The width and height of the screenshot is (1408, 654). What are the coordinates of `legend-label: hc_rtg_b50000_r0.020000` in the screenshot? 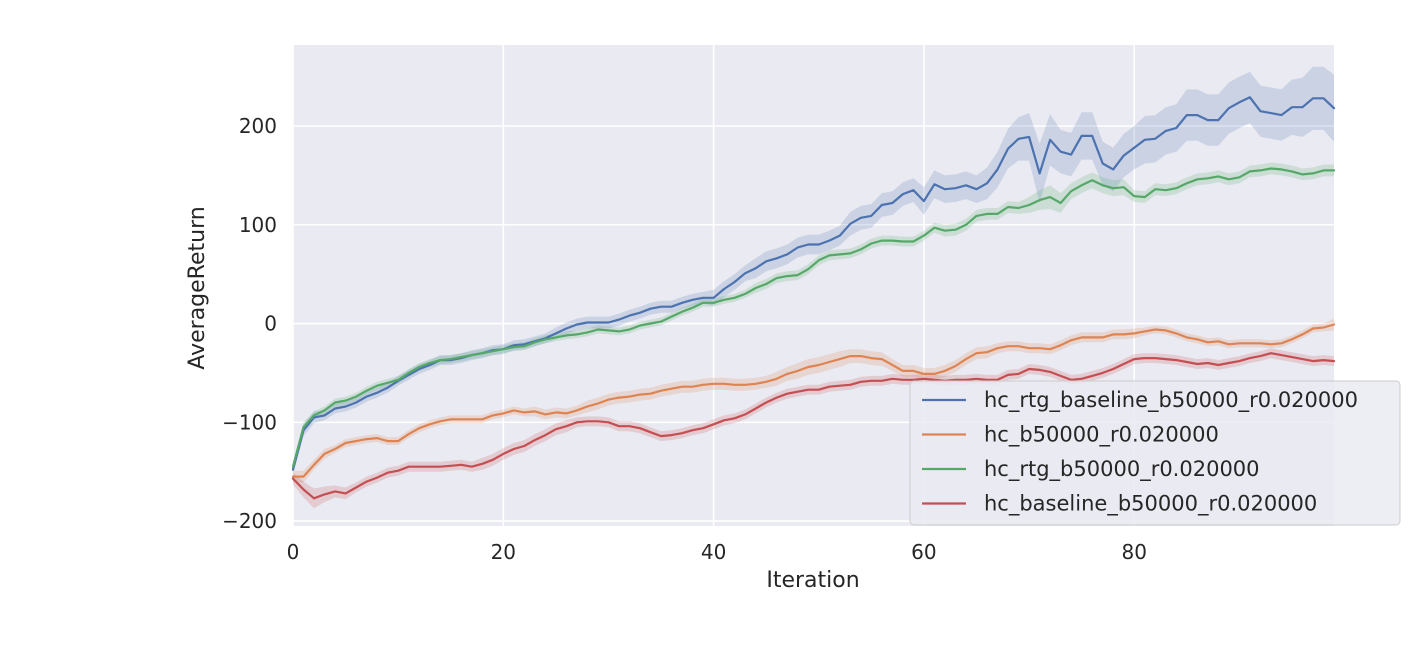 It's located at (1122, 469).